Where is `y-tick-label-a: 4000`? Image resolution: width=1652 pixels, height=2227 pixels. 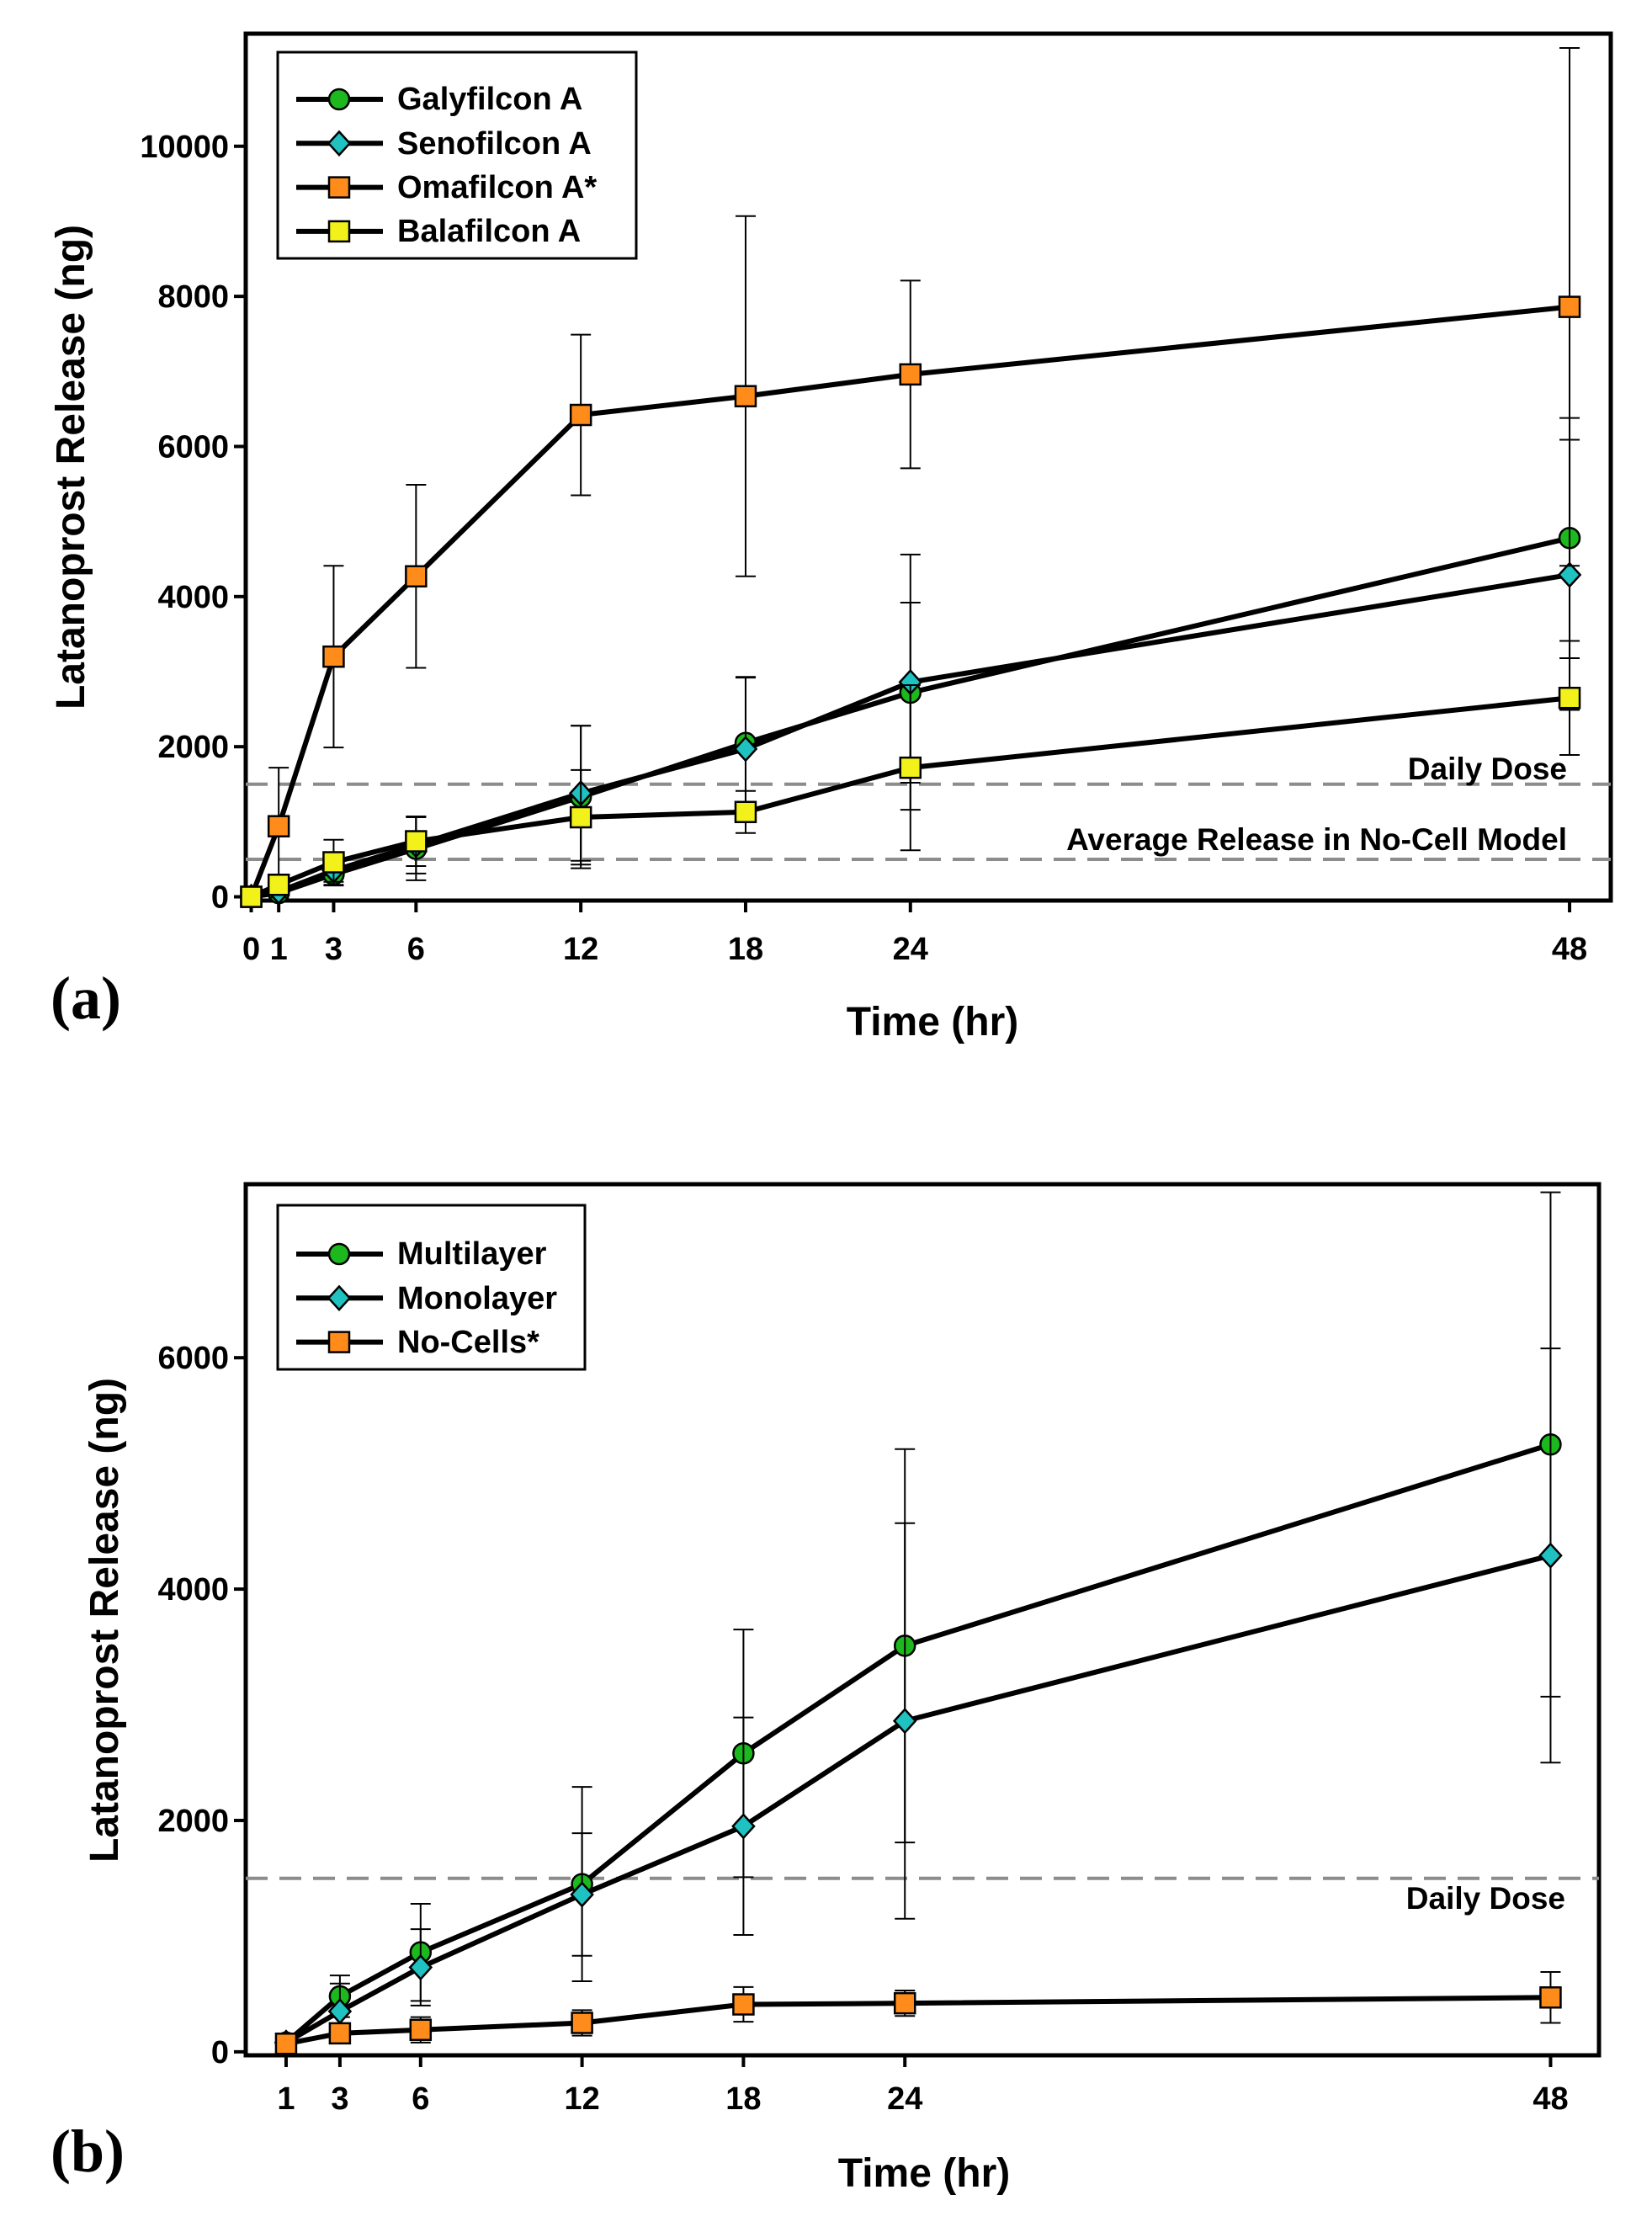 y-tick-label-a: 4000 is located at coordinates (193, 597).